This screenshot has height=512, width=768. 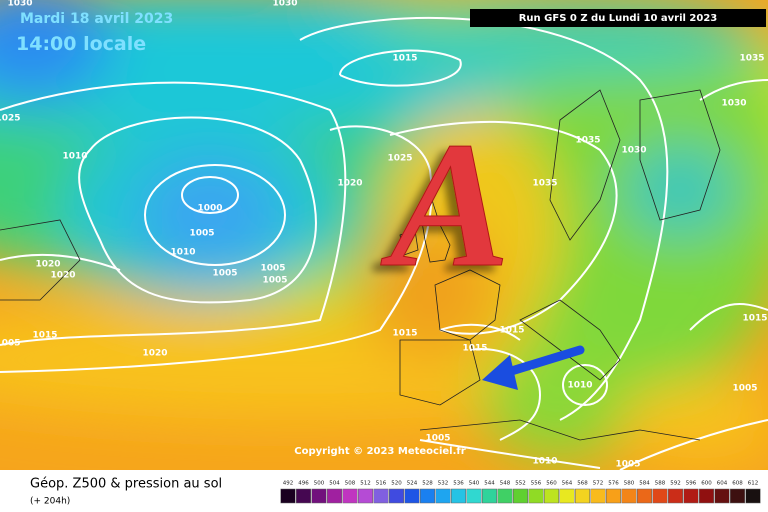 What do you see at coordinates (722, 484) in the screenshot?
I see `scale-label: 604` at bounding box center [722, 484].